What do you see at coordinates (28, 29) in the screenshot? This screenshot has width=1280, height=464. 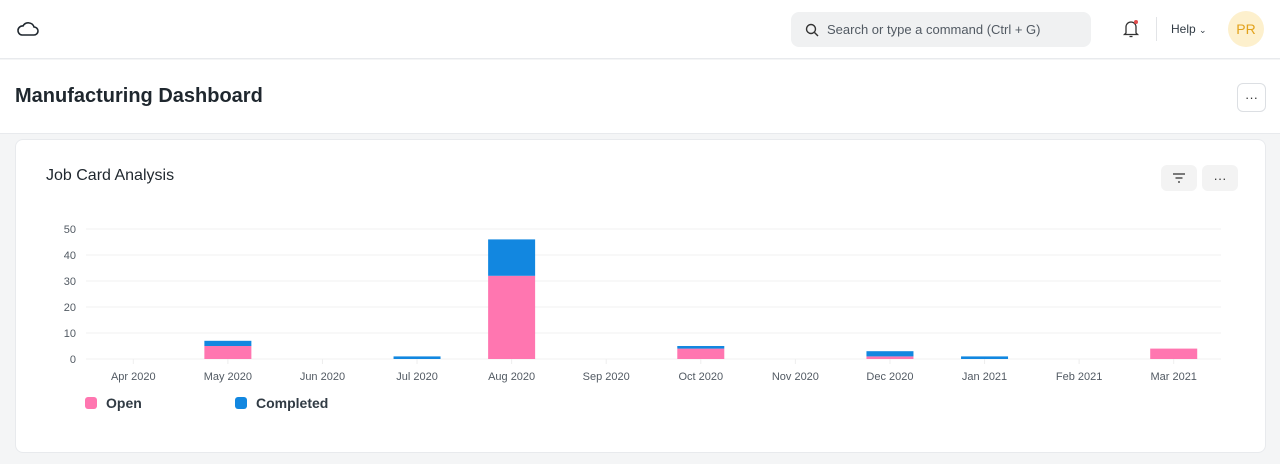 I see `cloud-logo-icon` at bounding box center [28, 29].